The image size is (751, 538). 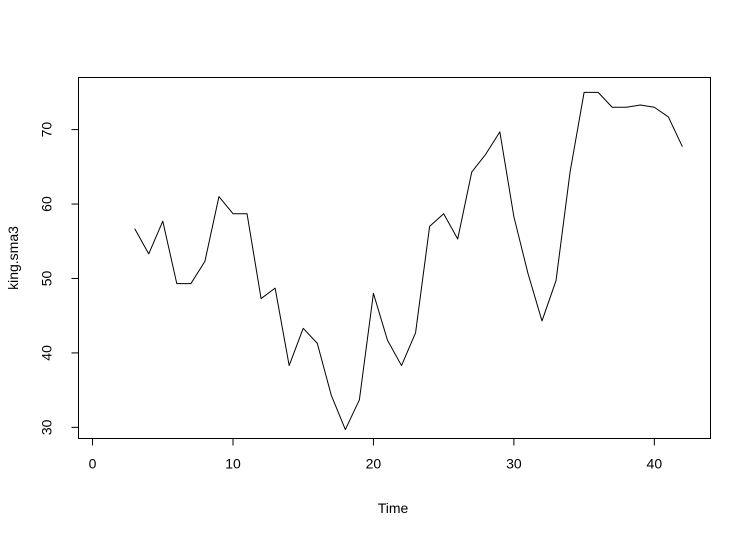 What do you see at coordinates (47, 353) in the screenshot?
I see `y-tick-label: 40` at bounding box center [47, 353].